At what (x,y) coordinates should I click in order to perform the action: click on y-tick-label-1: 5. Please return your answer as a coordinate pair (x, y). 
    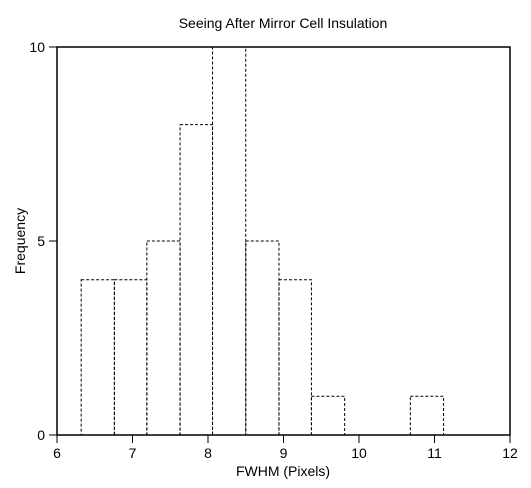
    Looking at the image, I should click on (41, 241).